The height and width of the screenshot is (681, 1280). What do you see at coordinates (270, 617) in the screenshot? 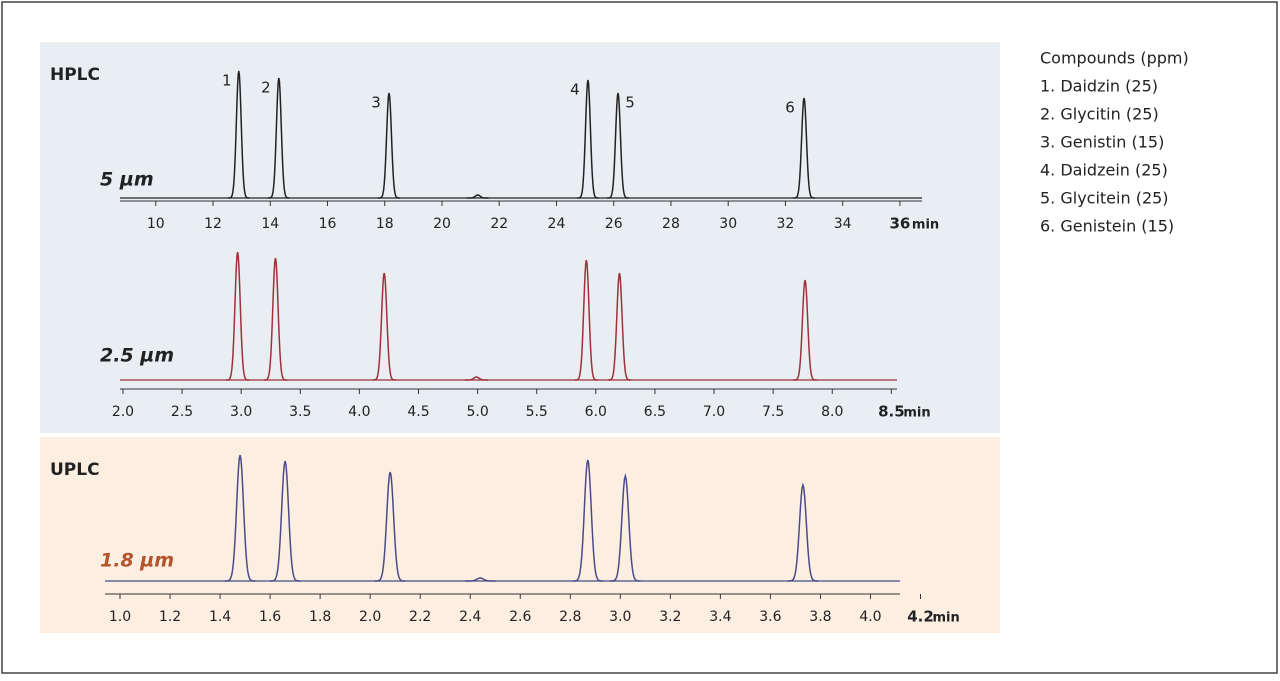
I see `x-tick-label: 1.6` at bounding box center [270, 617].